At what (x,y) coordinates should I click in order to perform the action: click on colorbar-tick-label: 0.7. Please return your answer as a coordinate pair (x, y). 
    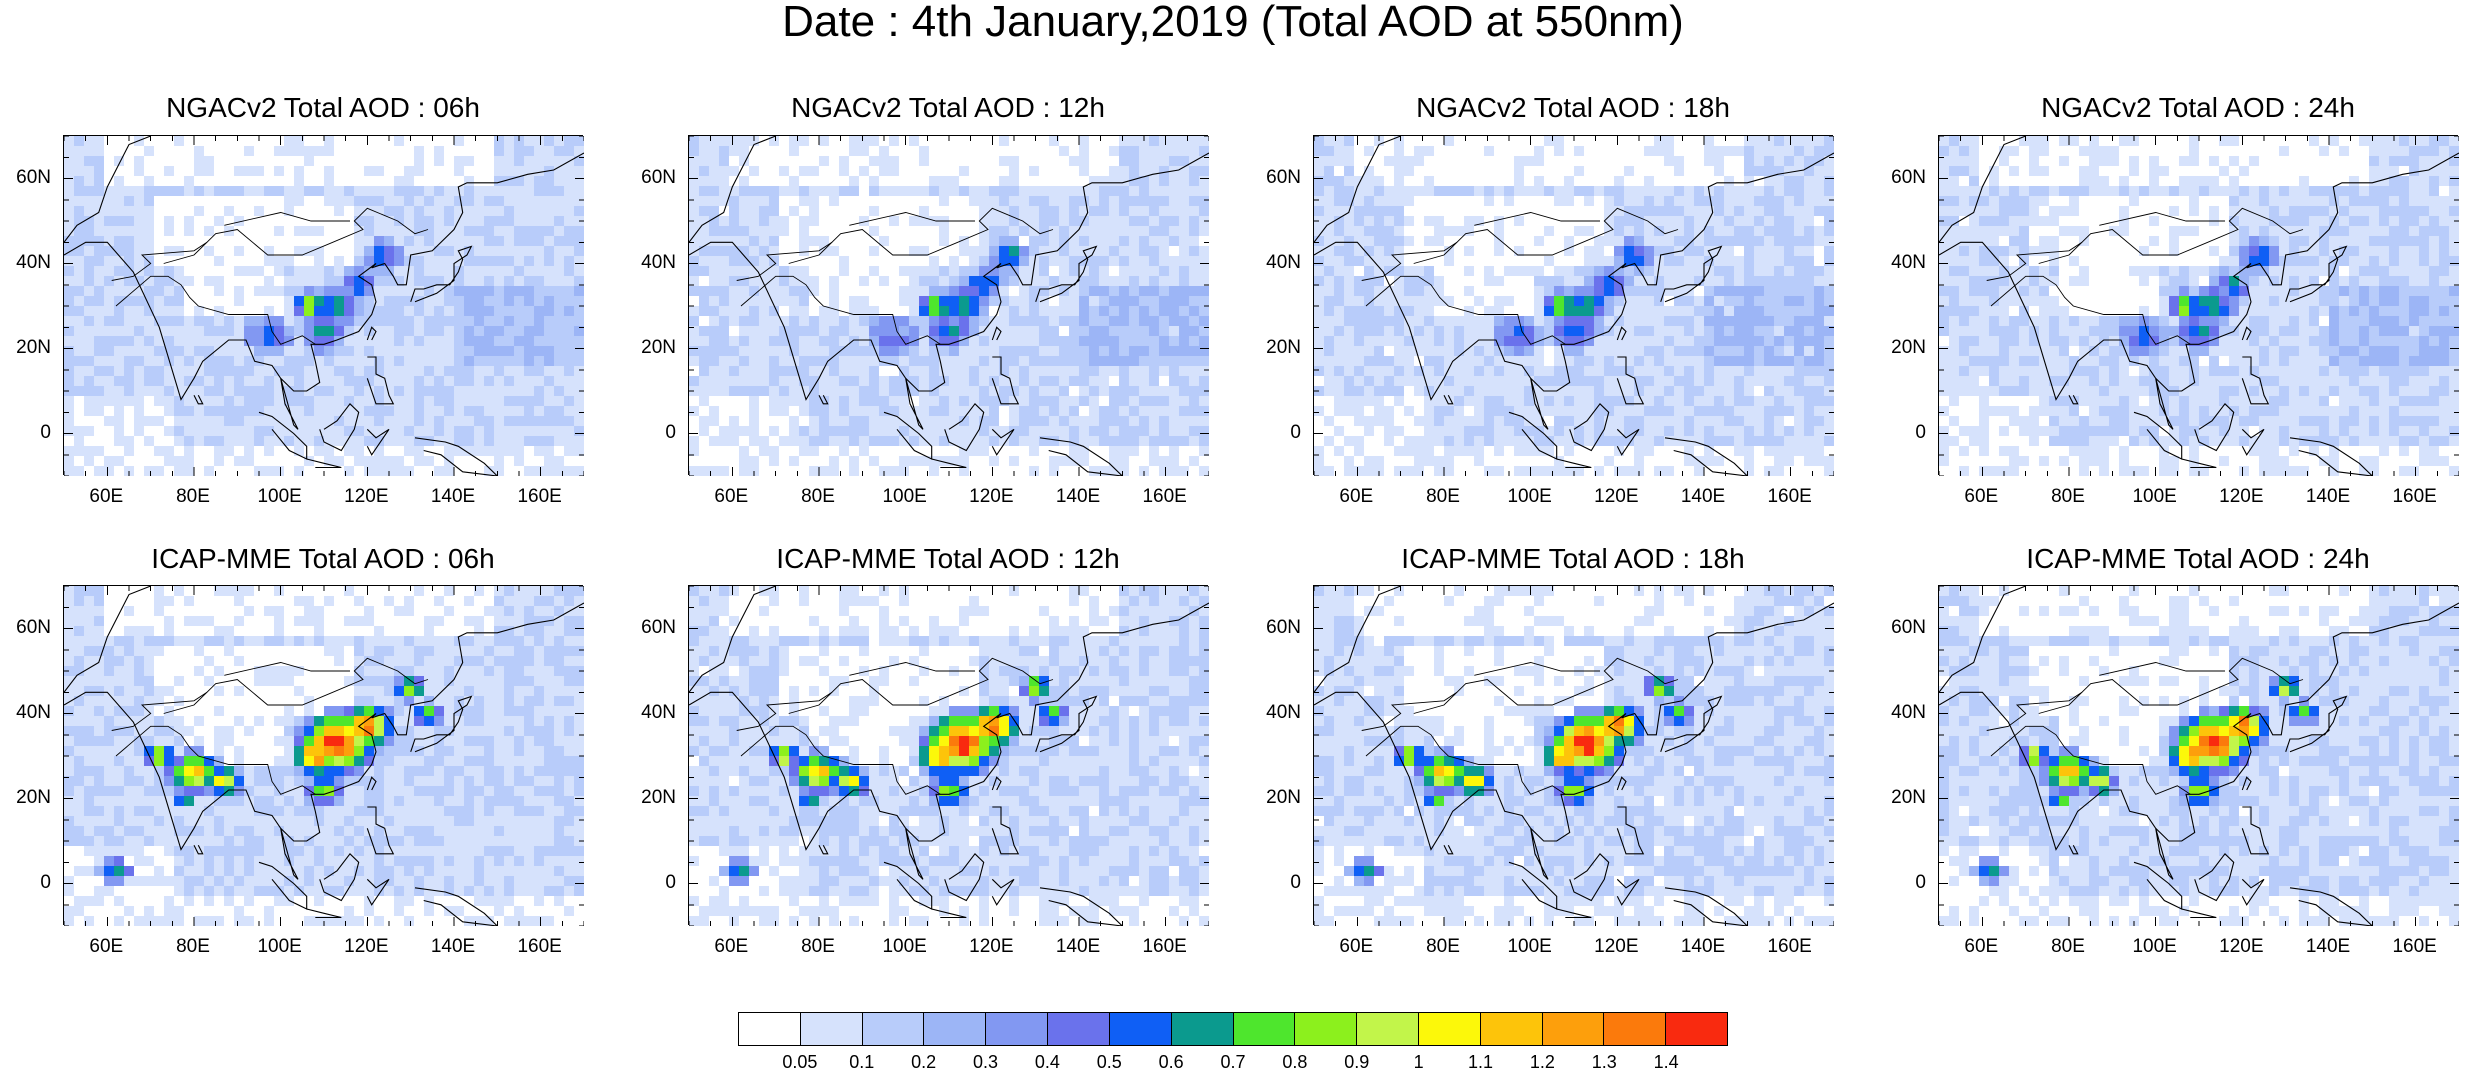
    Looking at the image, I should click on (1233, 1062).